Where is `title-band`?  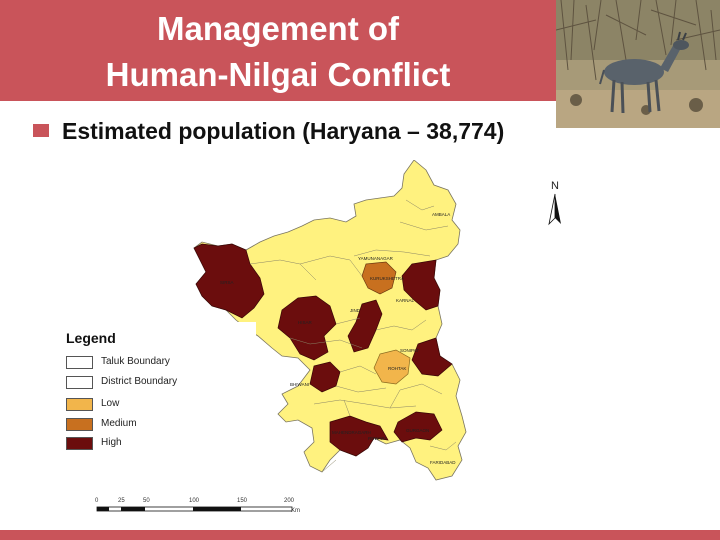
title-band is located at coordinates (278, 50).